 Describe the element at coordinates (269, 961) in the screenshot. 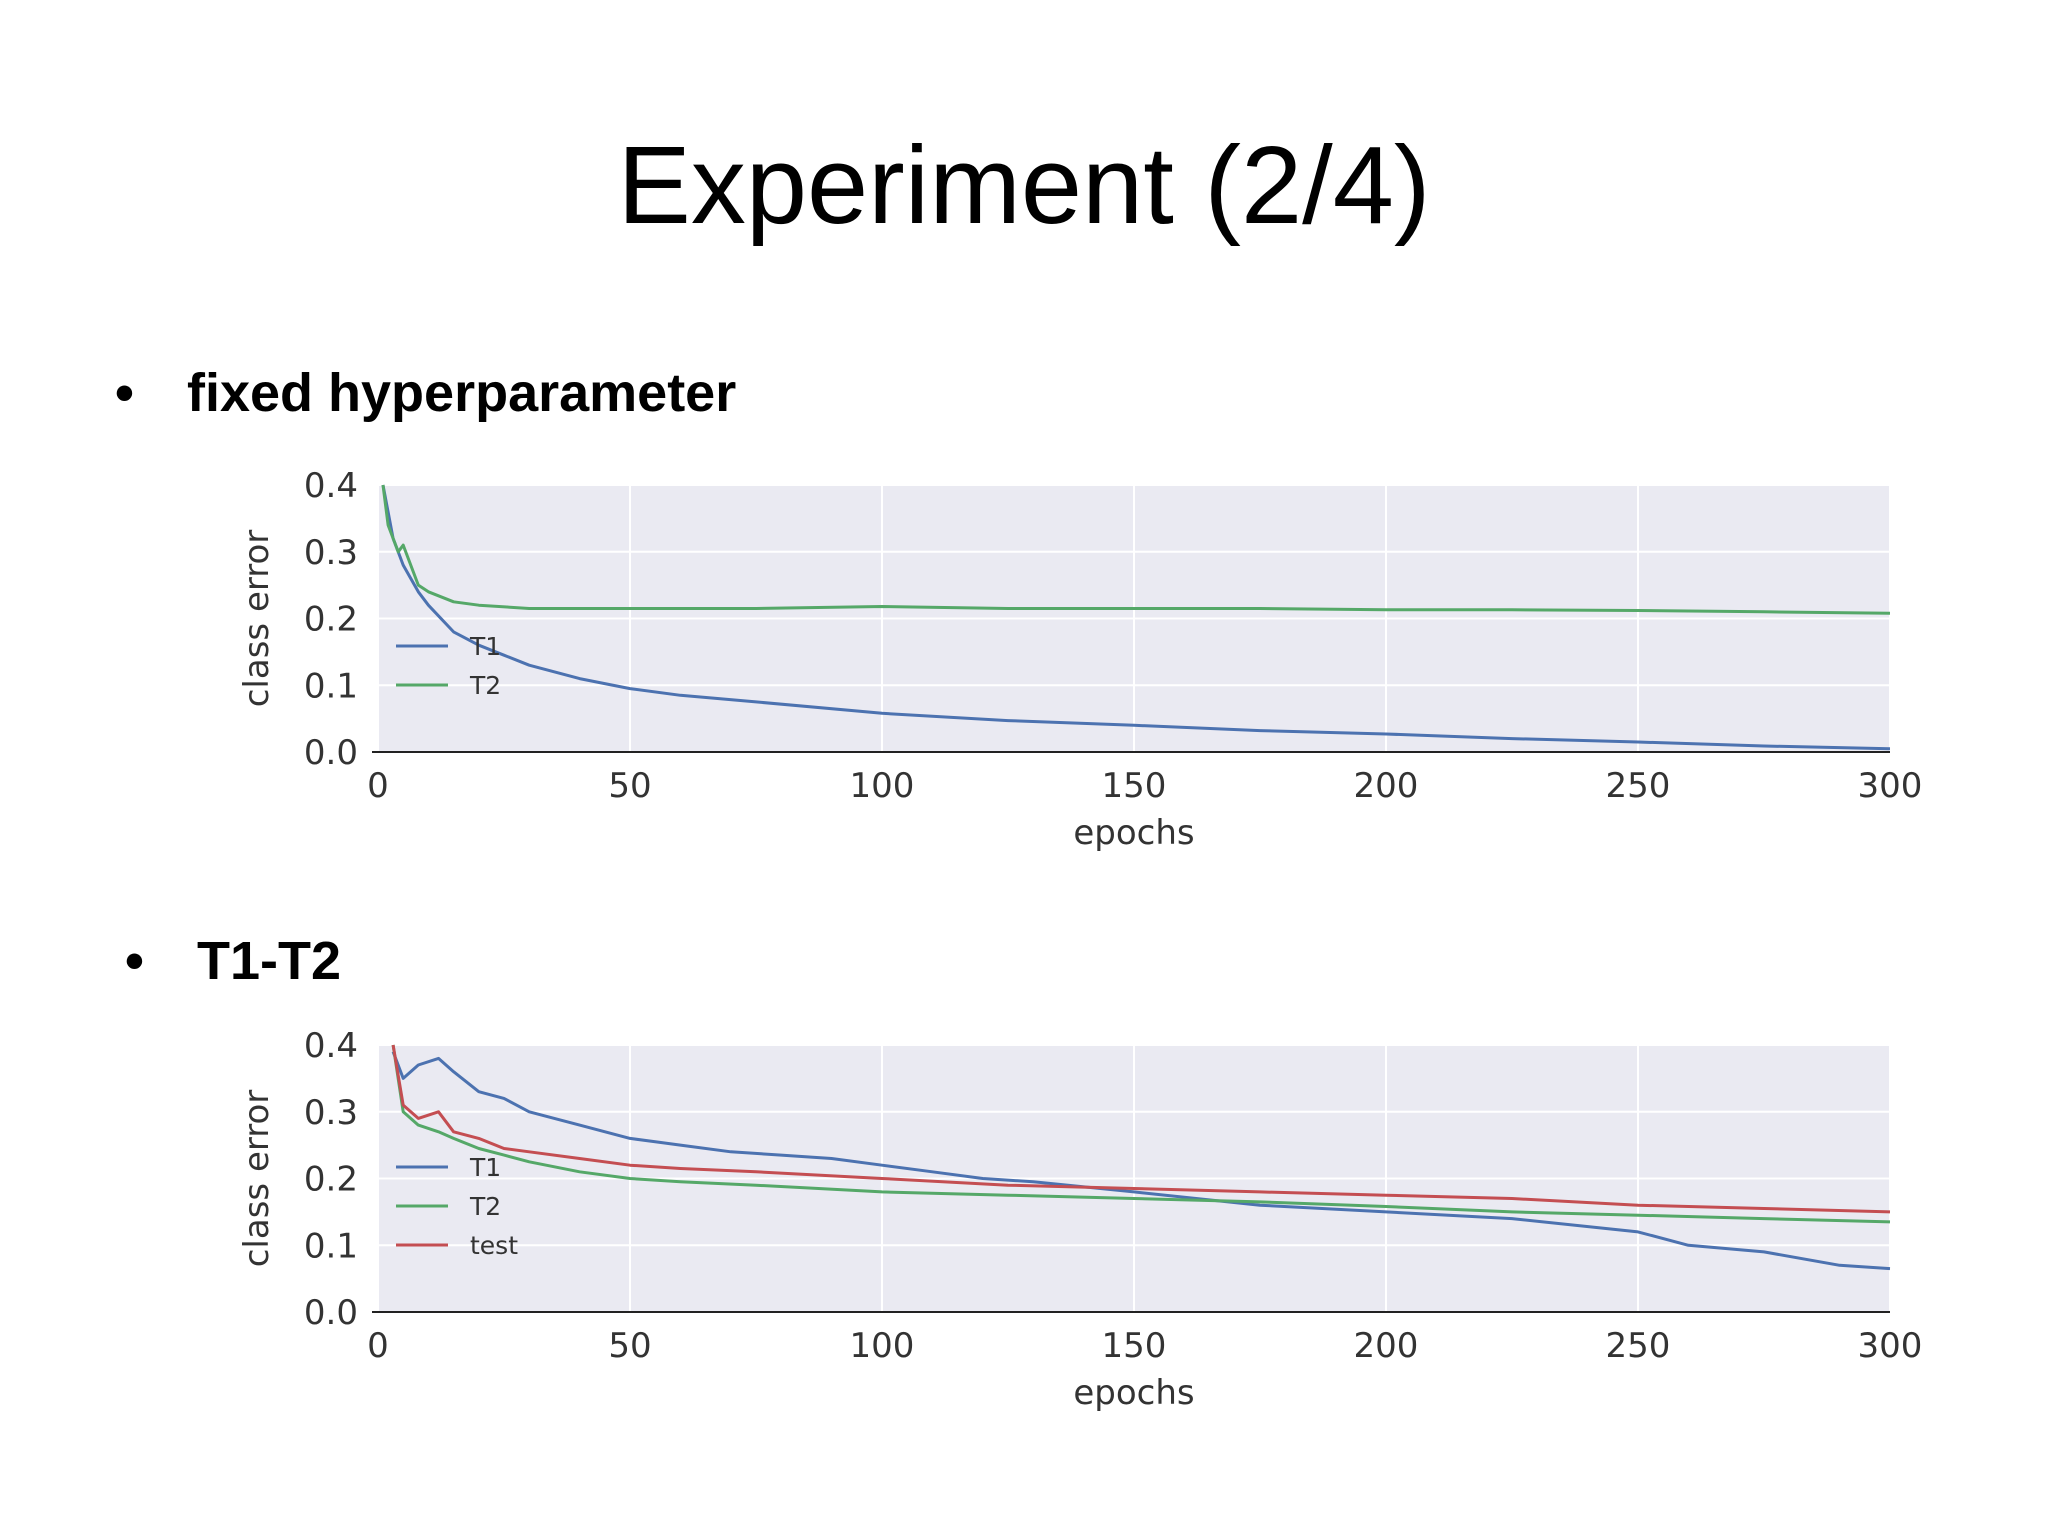

I see `bullet-text: T1-T2` at that location.